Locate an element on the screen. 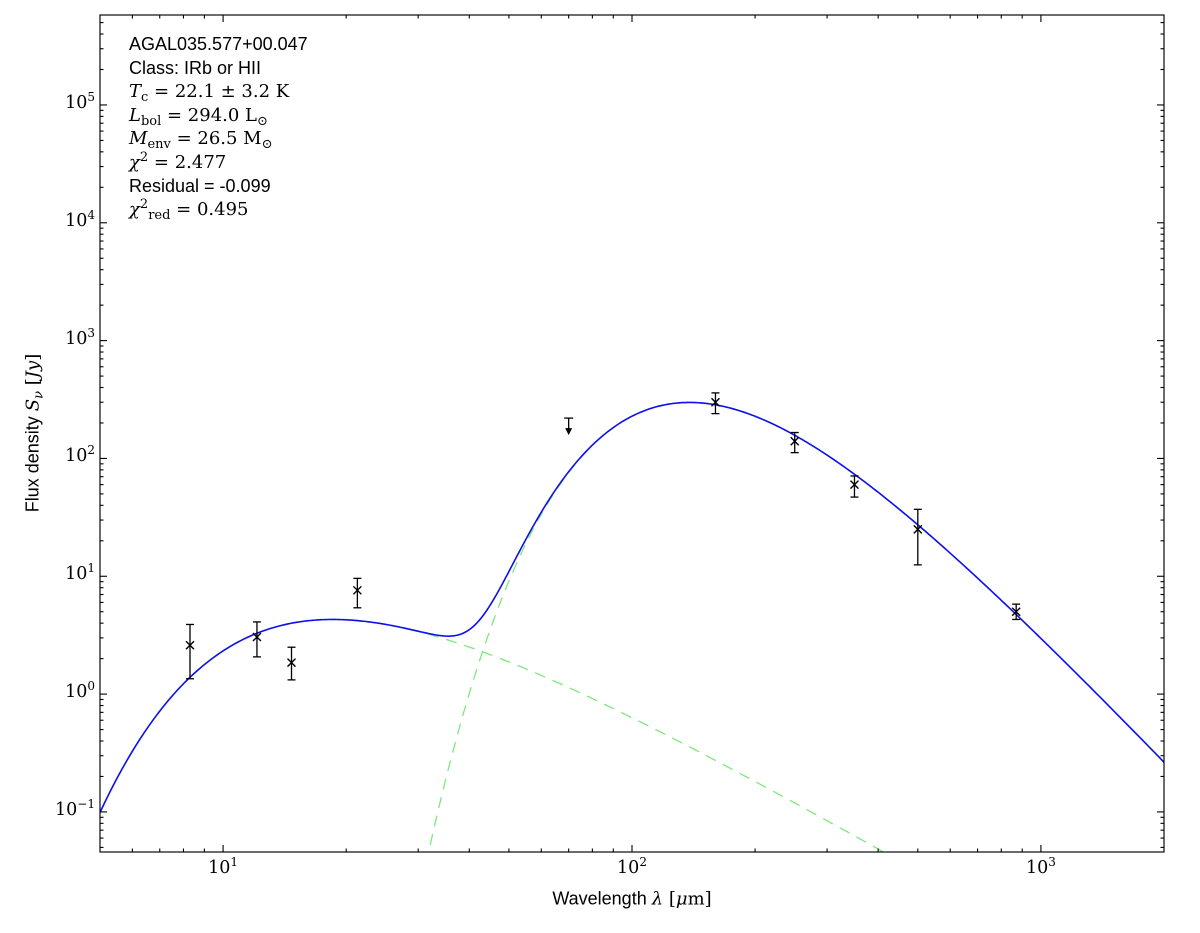 Image resolution: width=1200 pixels, height=933 pixels. upper-limit-arrowhead is located at coordinates (569, 432).